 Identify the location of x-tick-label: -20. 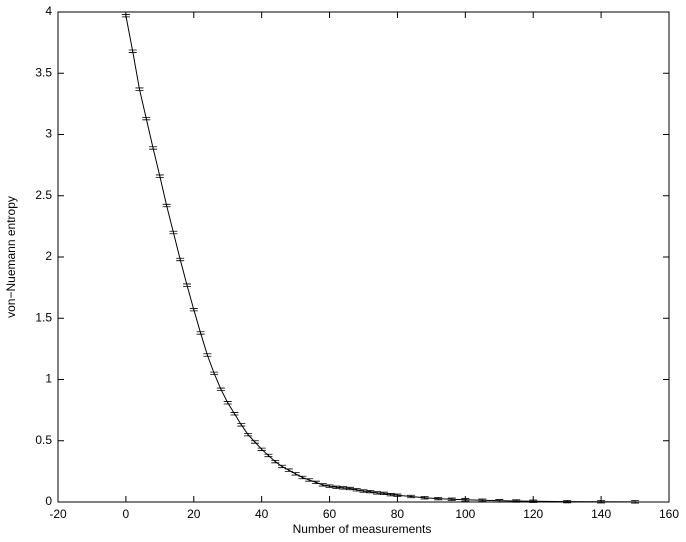
(58, 514).